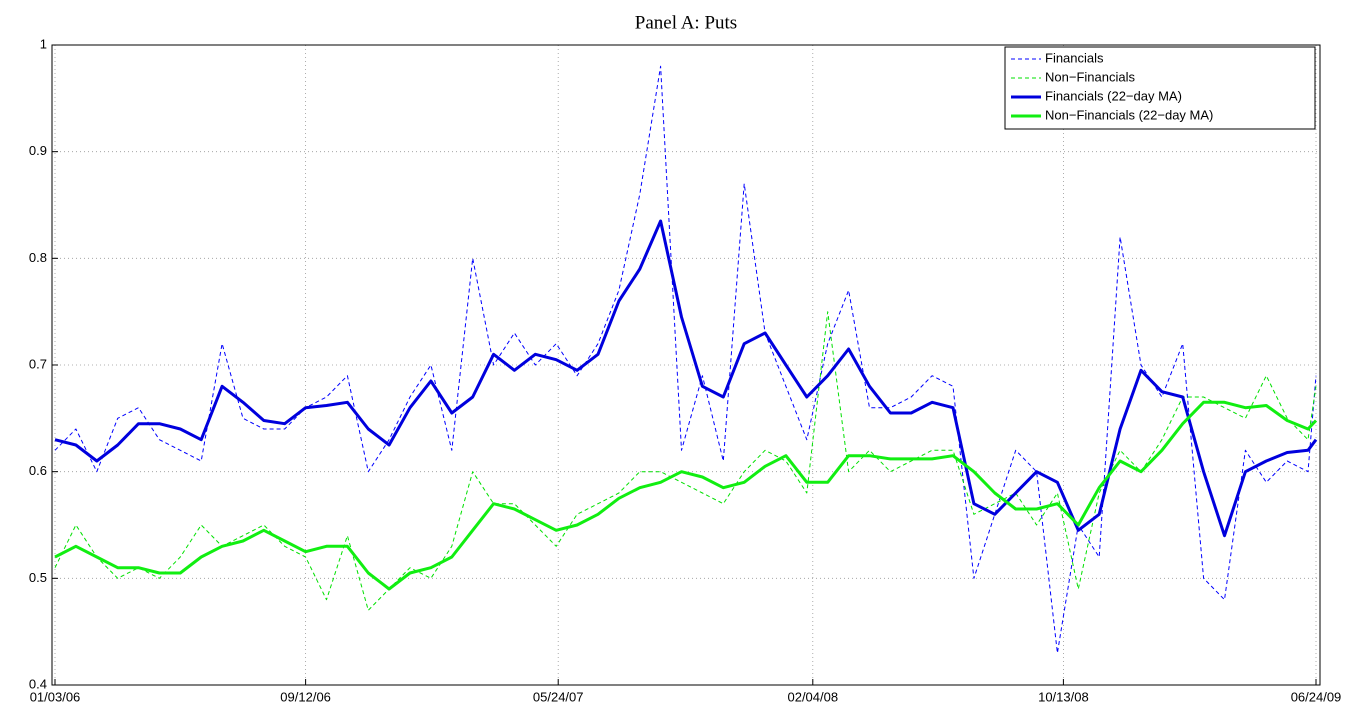 This screenshot has width=1365, height=708. I want to click on legend-label: Financials (22−day MA), so click(1113, 95).